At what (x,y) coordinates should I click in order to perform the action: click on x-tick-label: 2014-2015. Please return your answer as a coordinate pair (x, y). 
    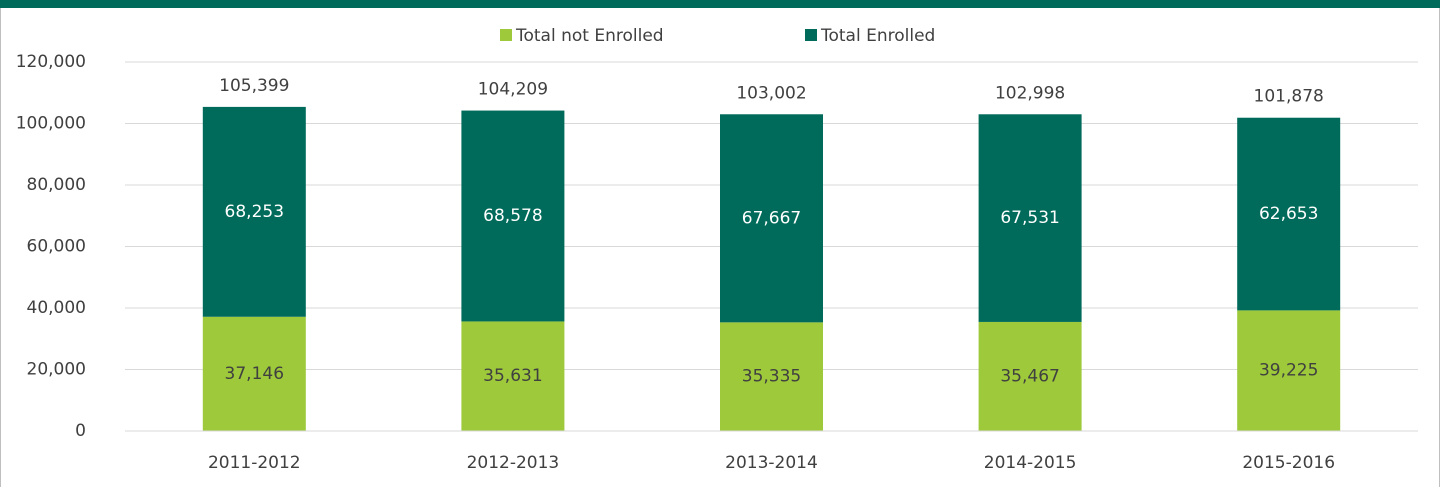
    Looking at the image, I should click on (1030, 463).